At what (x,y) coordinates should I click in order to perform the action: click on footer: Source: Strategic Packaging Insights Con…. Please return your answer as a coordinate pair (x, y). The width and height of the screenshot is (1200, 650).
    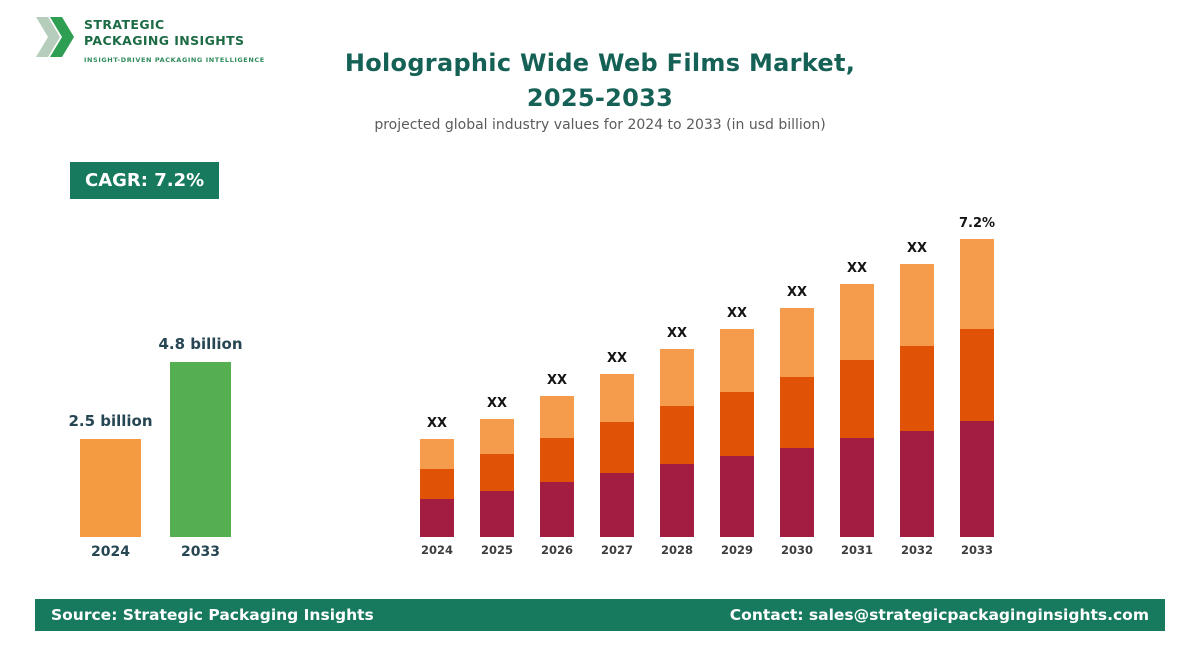
    Looking at the image, I should click on (600, 615).